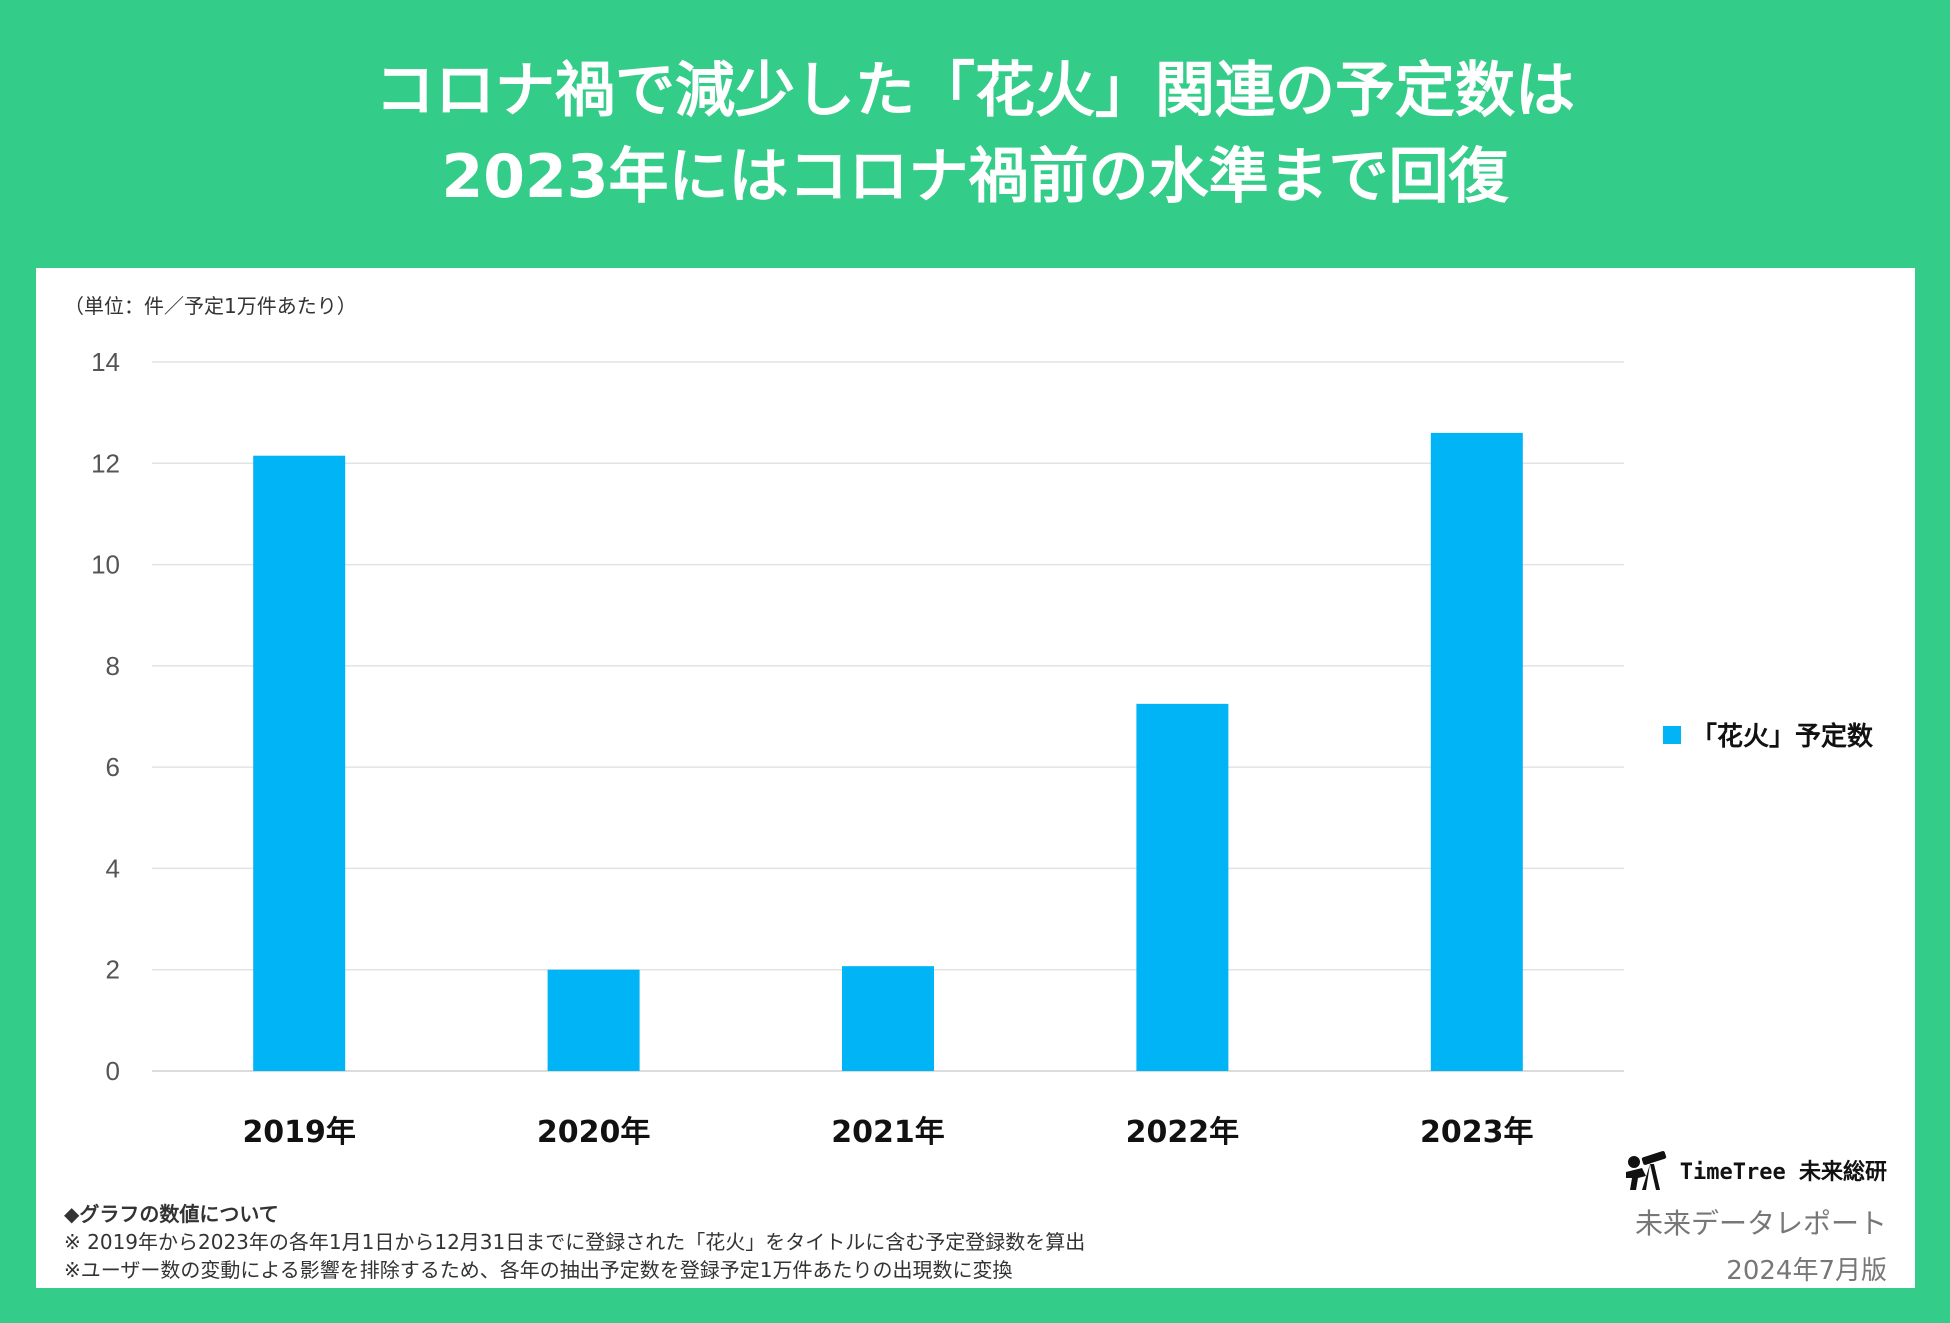  I want to click on y-tick-label: 14, so click(105, 362).